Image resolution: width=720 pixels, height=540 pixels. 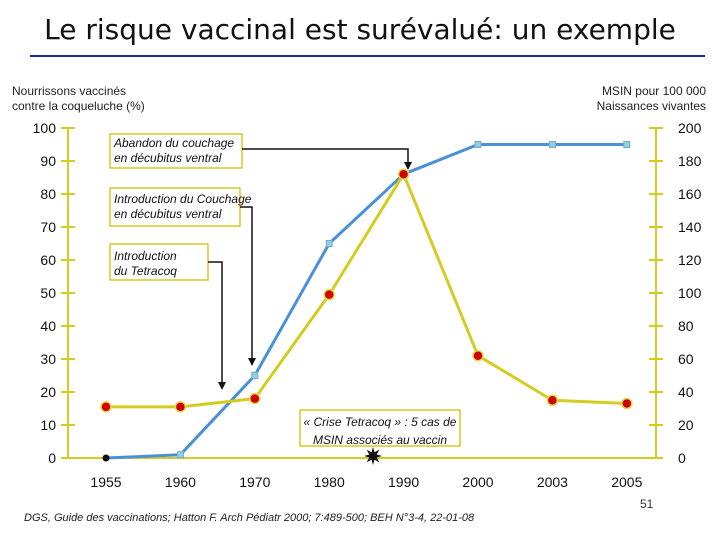 I want to click on left-tick-label: 100, so click(x=45, y=128).